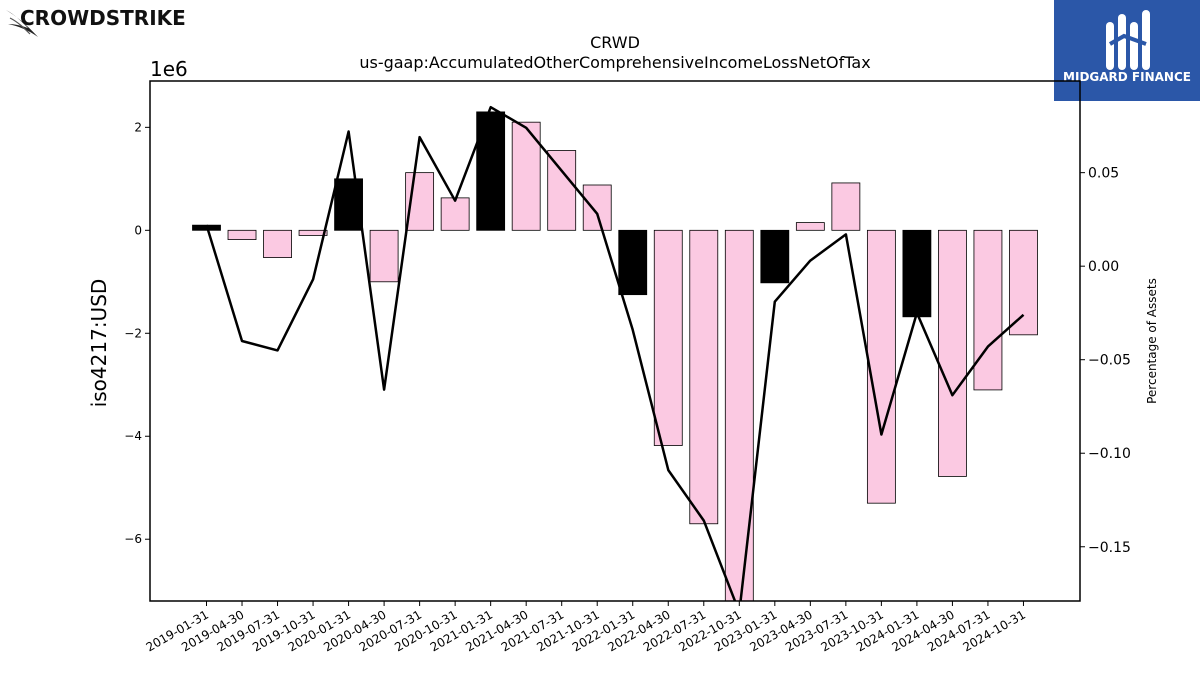 This screenshot has height=675, width=1200. I want to click on crowdstrike-wordmark: CROWDSTRIKE, so click(103, 18).